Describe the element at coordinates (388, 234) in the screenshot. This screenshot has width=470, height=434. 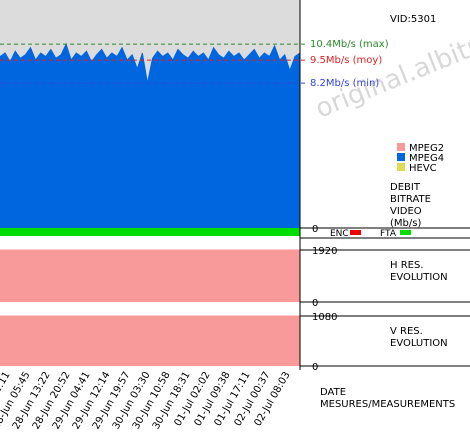
I see `status-label: FTA` at that location.